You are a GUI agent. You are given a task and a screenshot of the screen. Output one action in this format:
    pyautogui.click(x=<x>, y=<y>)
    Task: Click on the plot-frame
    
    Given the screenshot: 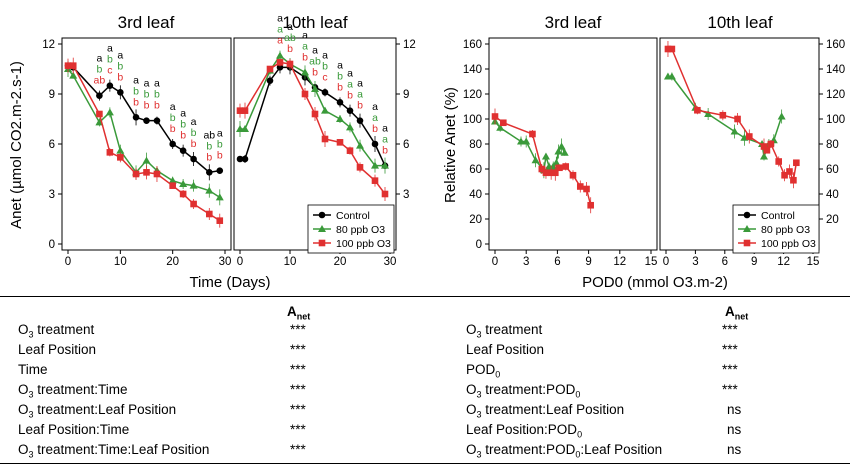 What is the action you would take?
    pyautogui.click(x=573, y=144)
    